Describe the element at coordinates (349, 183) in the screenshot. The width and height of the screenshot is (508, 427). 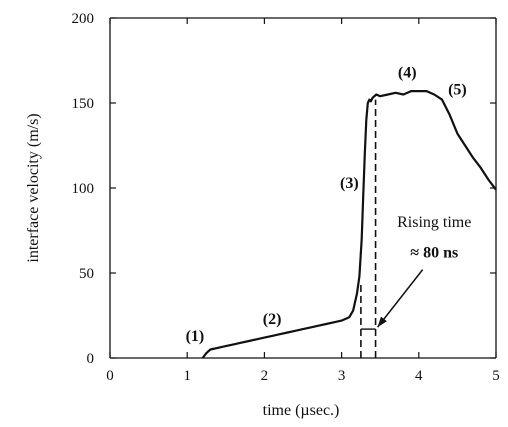
I see `annotation-label: (3)` at that location.